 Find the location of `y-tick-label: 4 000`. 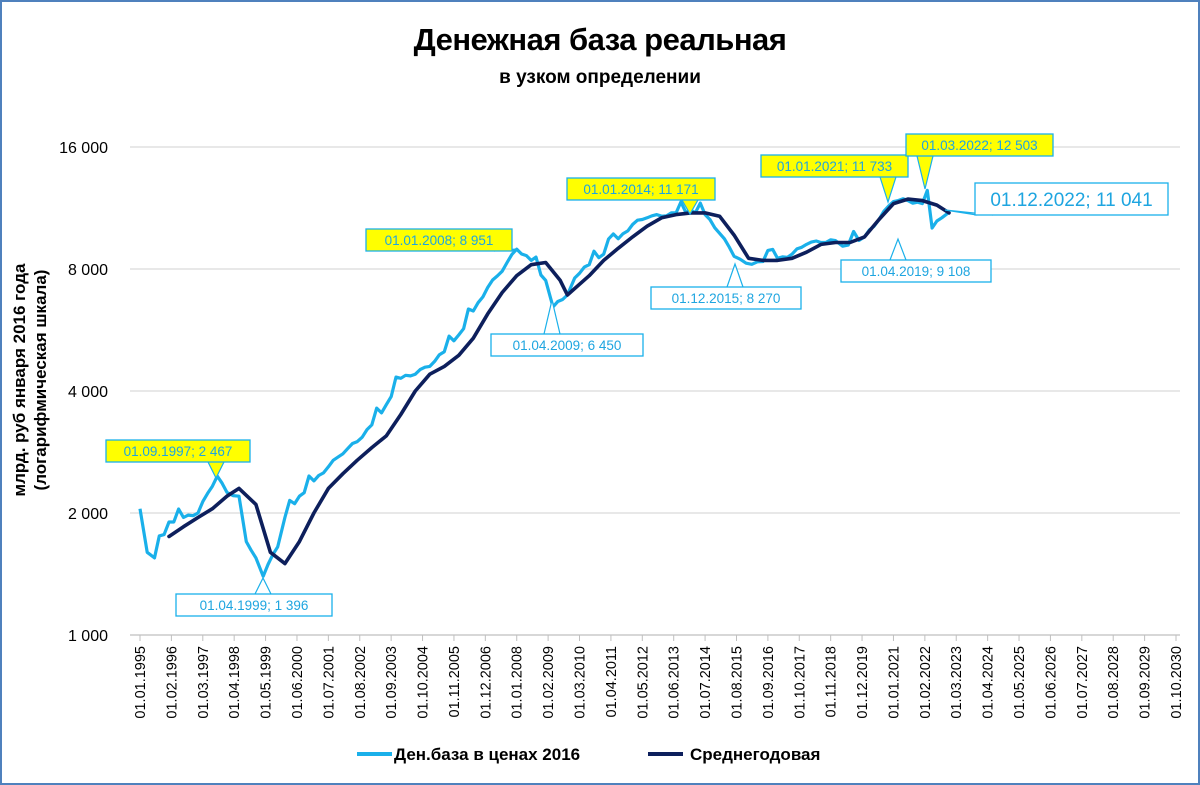

y-tick-label: 4 000 is located at coordinates (88, 392).